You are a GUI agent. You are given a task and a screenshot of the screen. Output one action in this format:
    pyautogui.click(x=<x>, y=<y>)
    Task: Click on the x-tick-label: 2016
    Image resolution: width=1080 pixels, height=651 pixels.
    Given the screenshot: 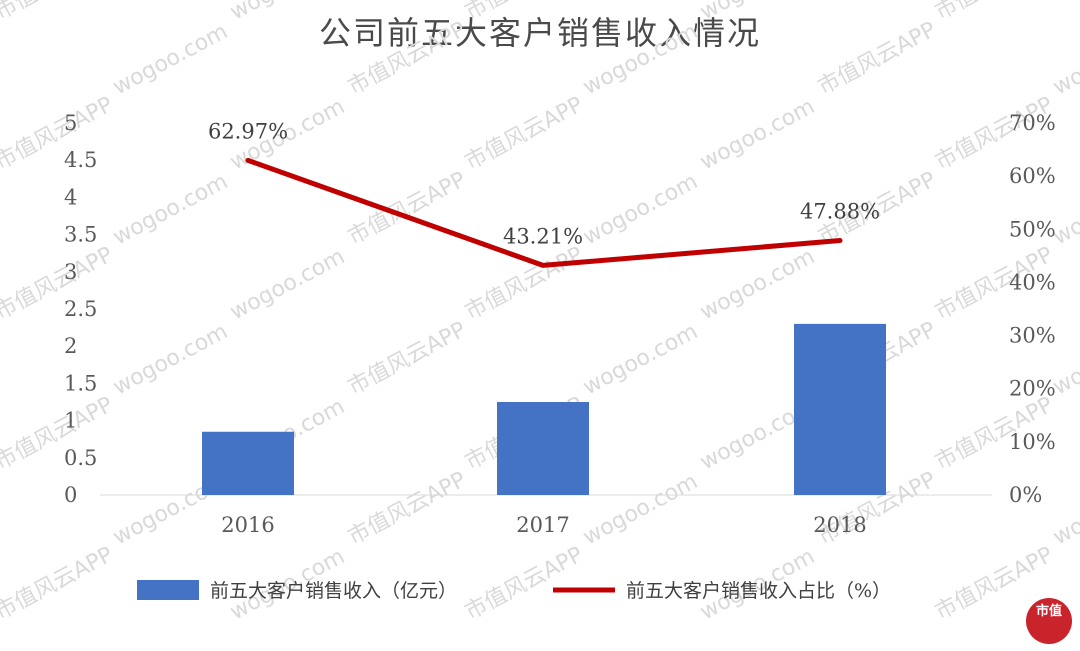 What is the action you would take?
    pyautogui.click(x=247, y=525)
    